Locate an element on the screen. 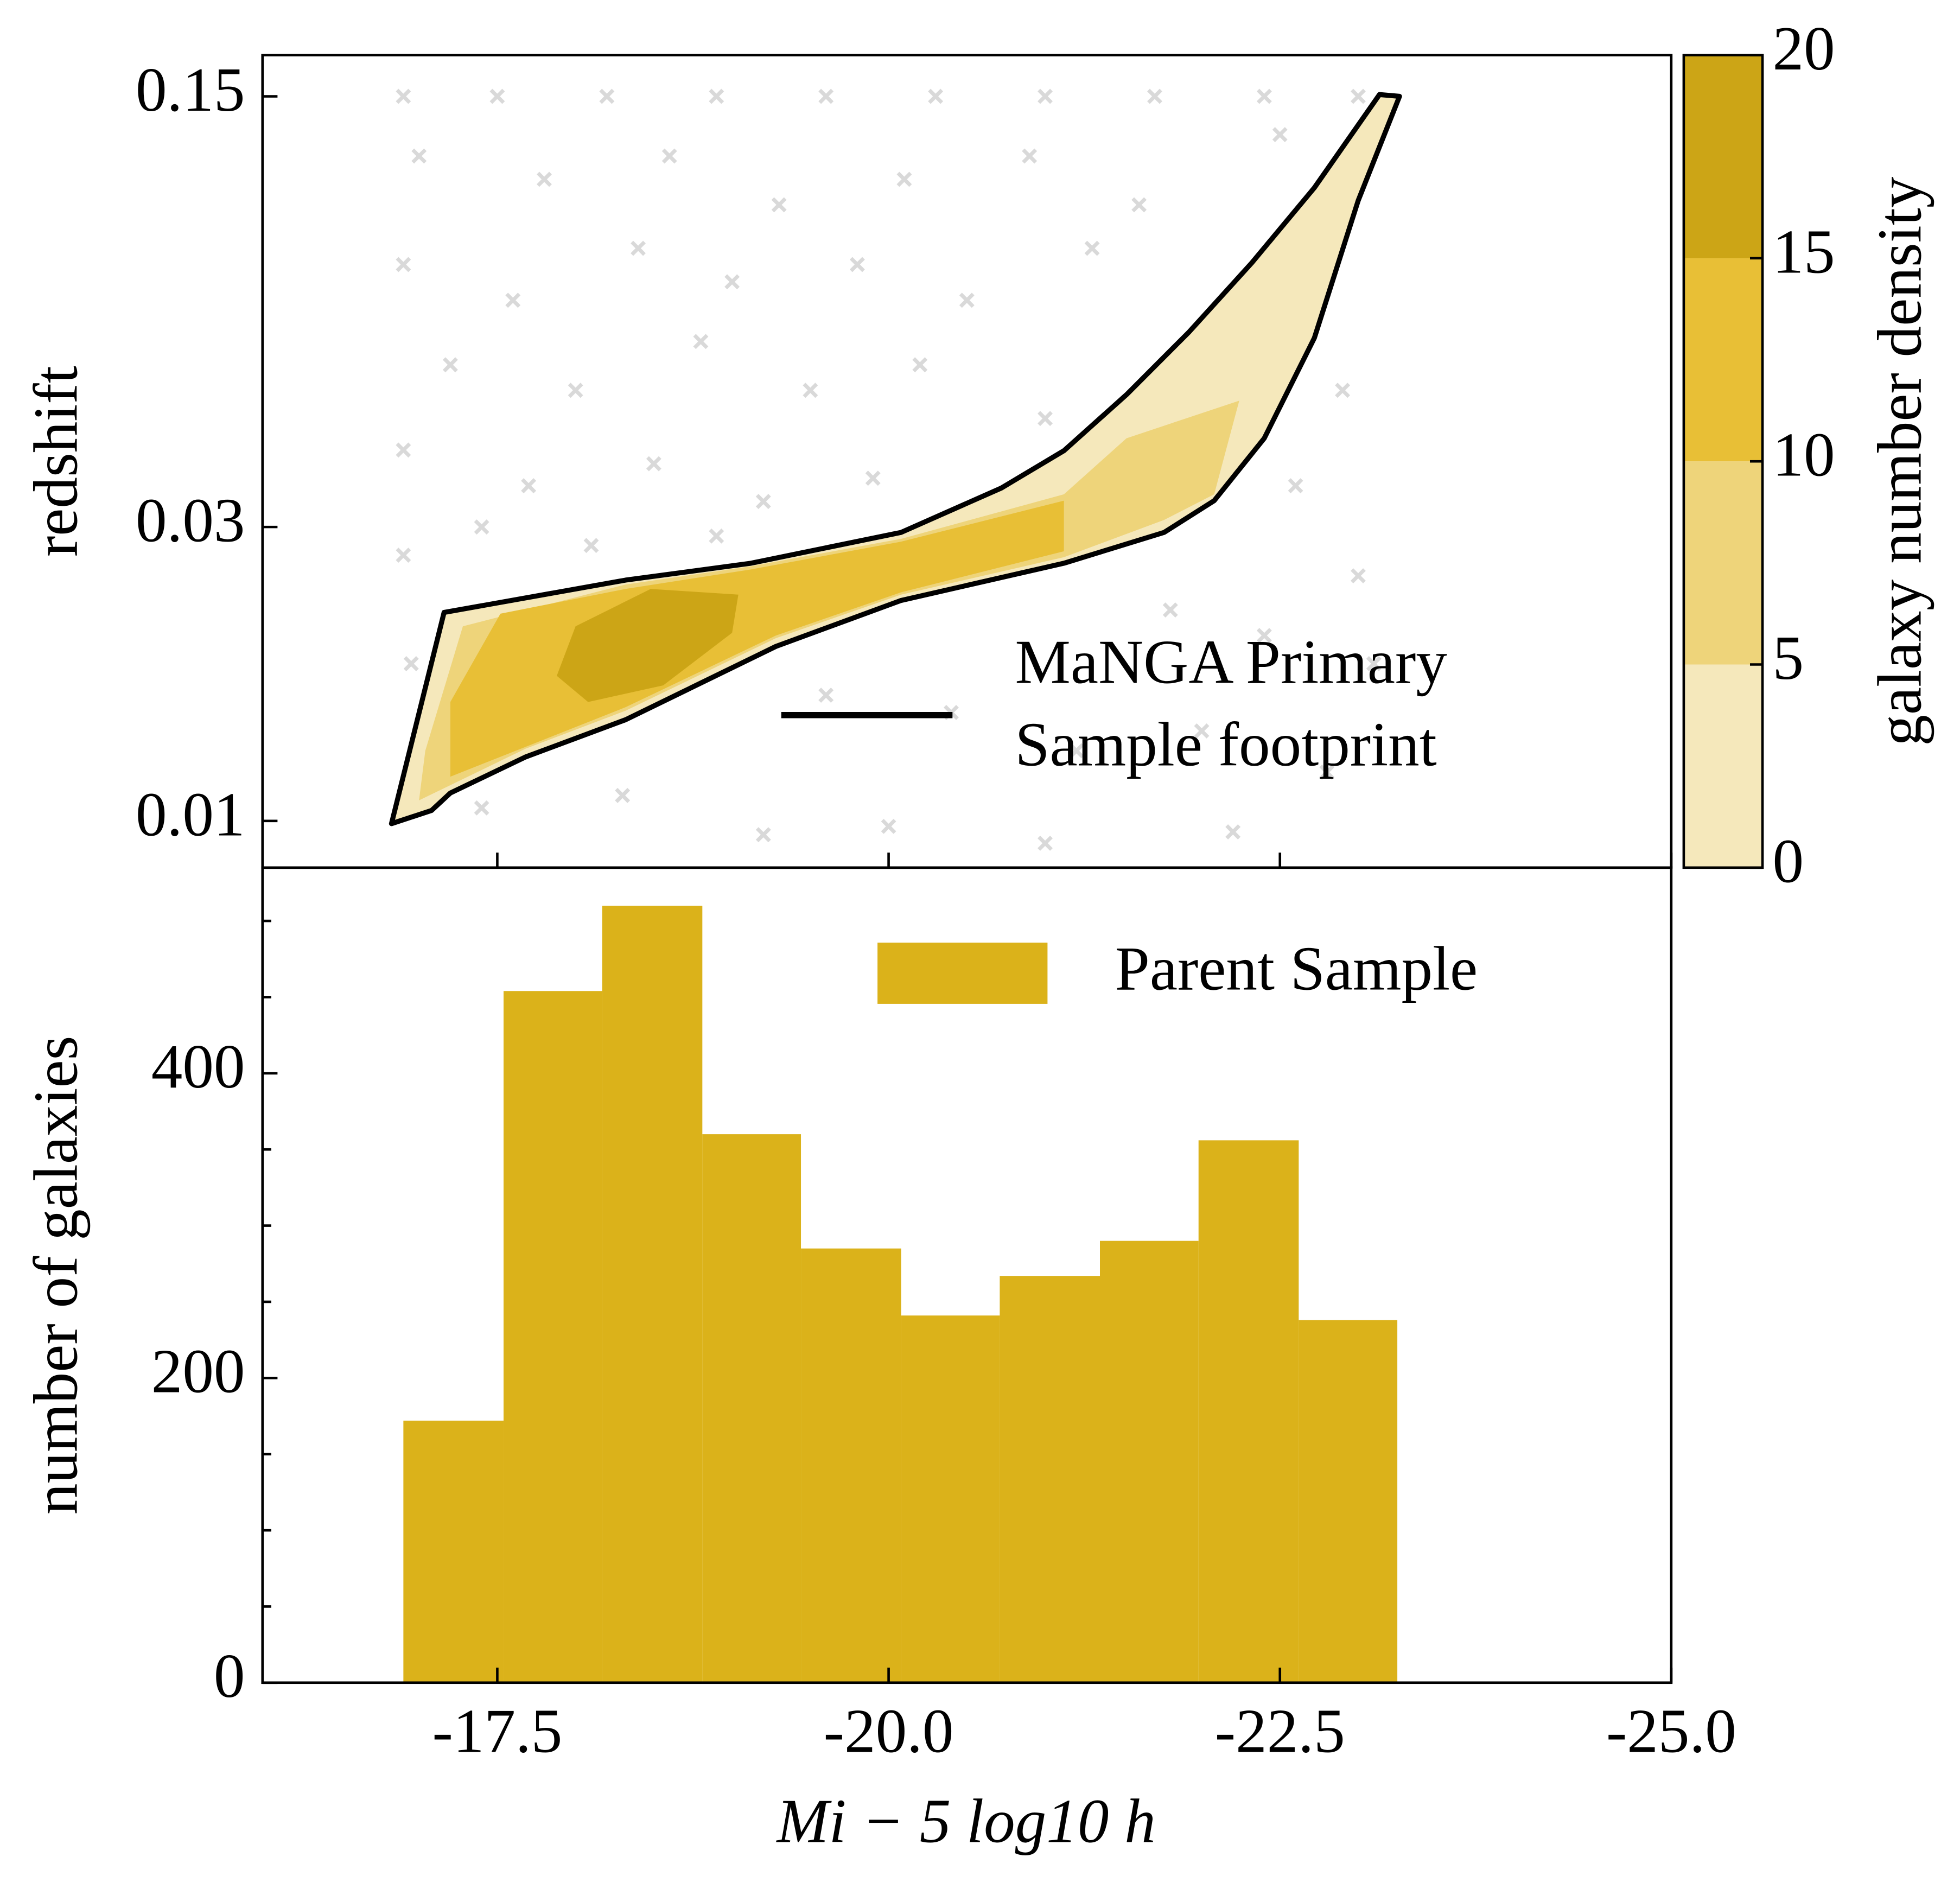 Image resolution: width=1960 pixels, height=1889 pixels. y-axis-label: redshift is located at coordinates (56, 461).